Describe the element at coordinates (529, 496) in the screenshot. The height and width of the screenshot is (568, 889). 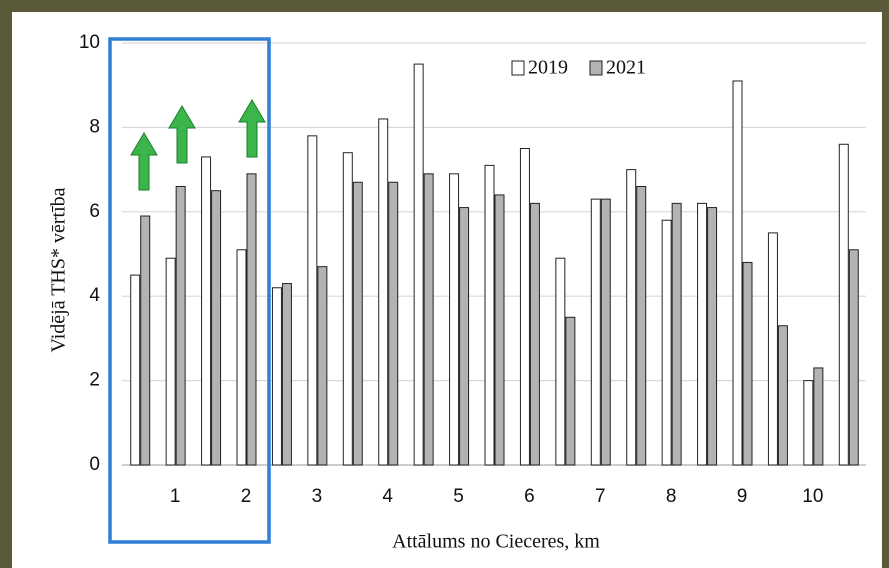
I see `x-tick-label: 6` at that location.